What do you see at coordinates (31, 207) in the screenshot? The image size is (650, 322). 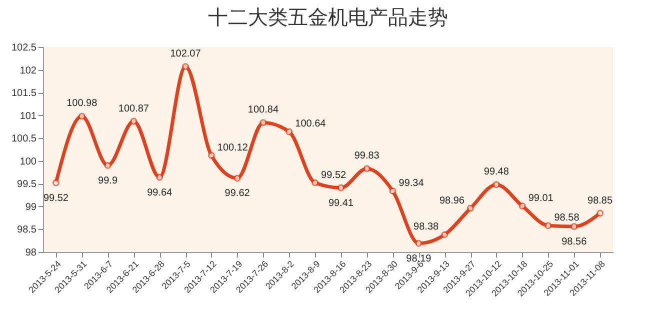 I see `y-tick-label: 99` at bounding box center [31, 207].